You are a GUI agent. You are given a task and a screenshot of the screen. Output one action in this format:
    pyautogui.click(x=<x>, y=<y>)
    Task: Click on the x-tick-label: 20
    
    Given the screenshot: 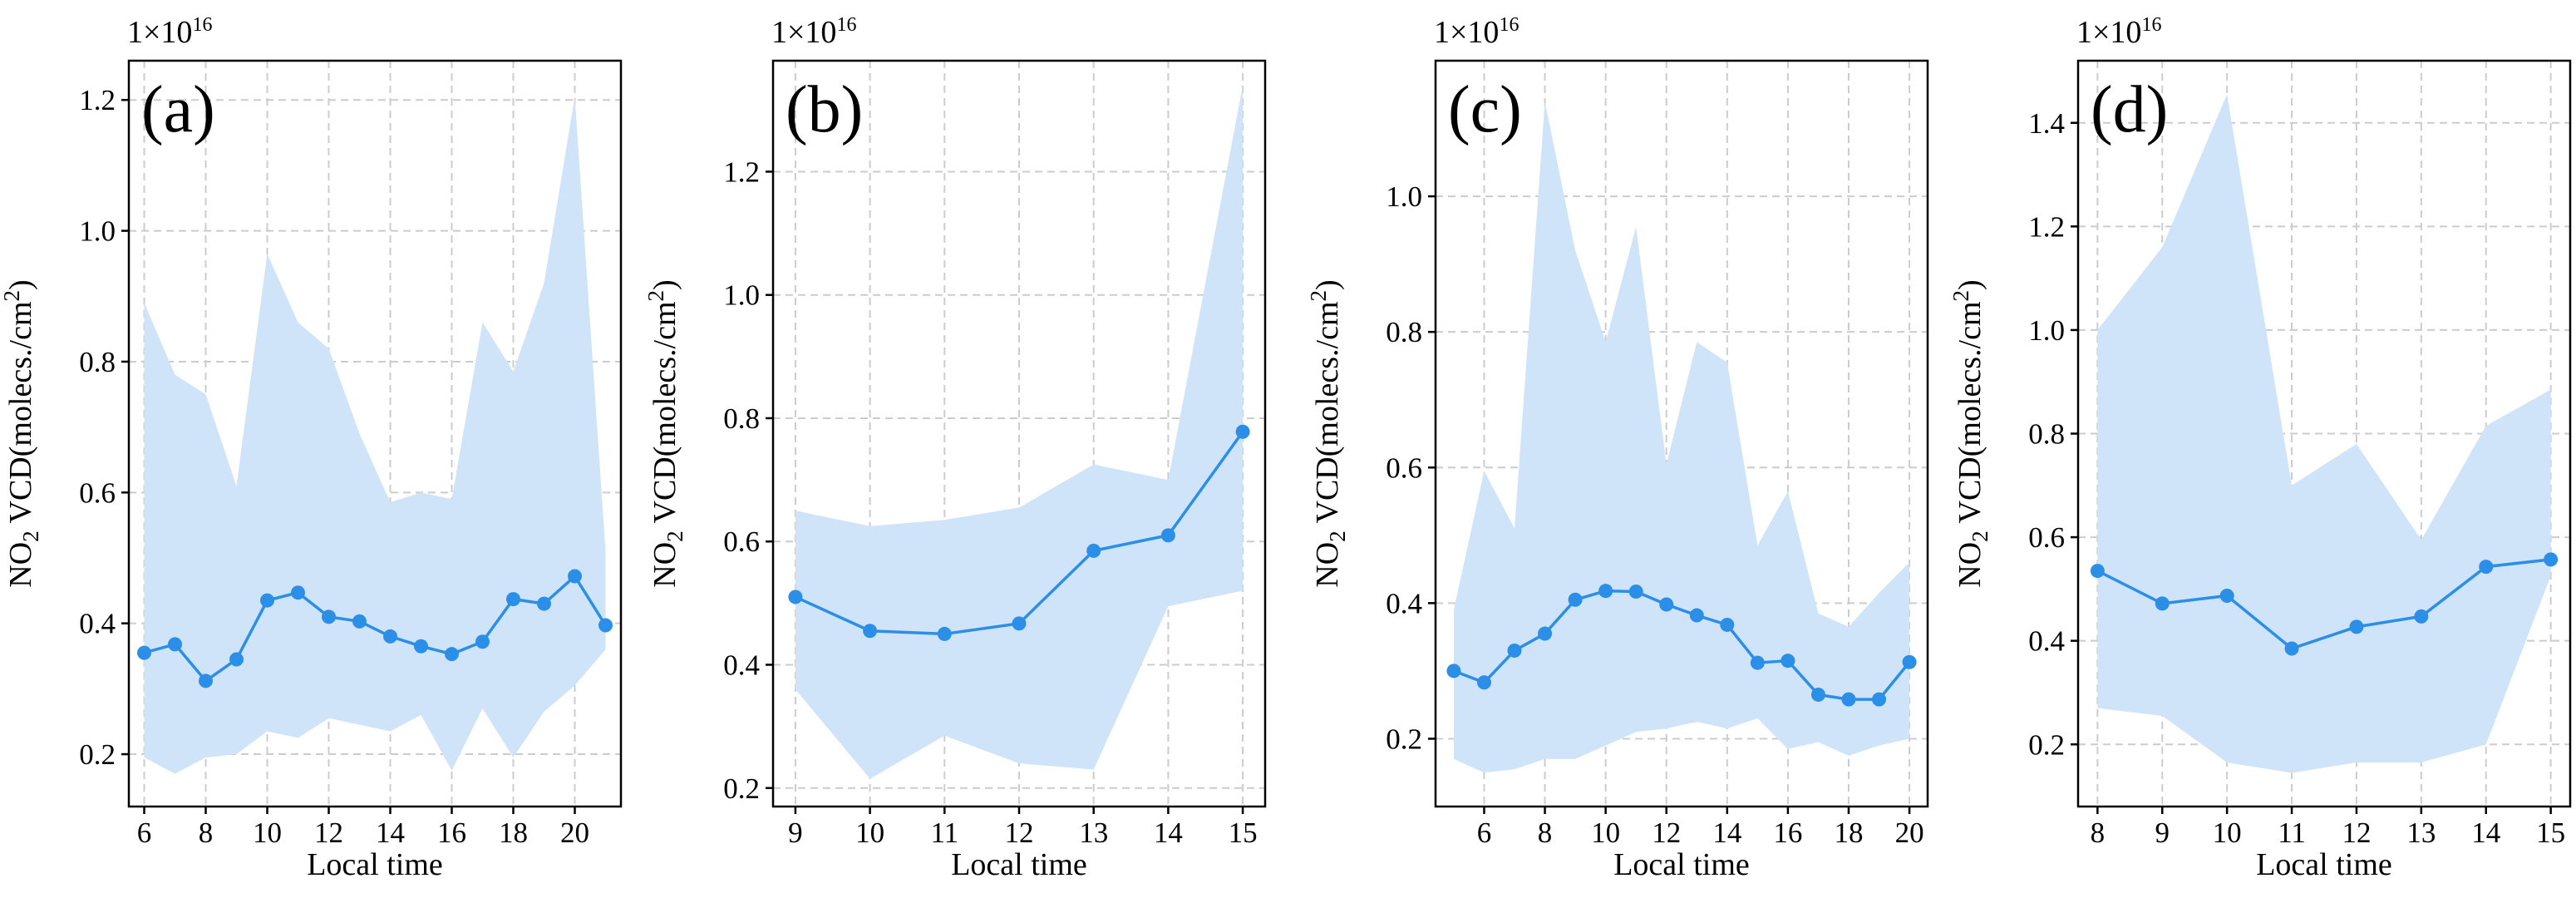 What is the action you would take?
    pyautogui.click(x=1909, y=833)
    